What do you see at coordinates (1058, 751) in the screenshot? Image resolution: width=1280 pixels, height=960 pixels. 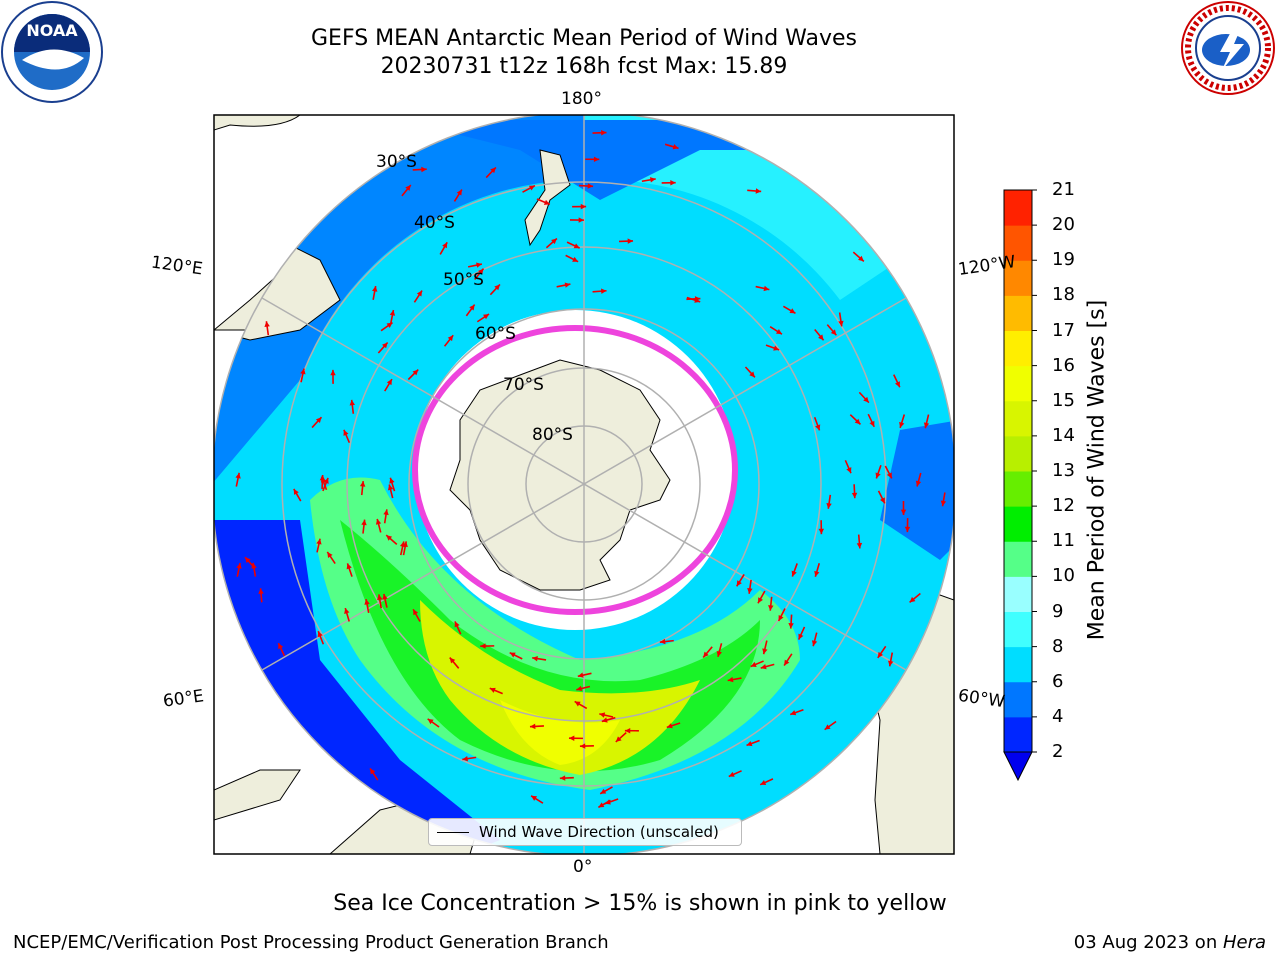 I see `colorbar-tick-label: 2` at bounding box center [1058, 751].